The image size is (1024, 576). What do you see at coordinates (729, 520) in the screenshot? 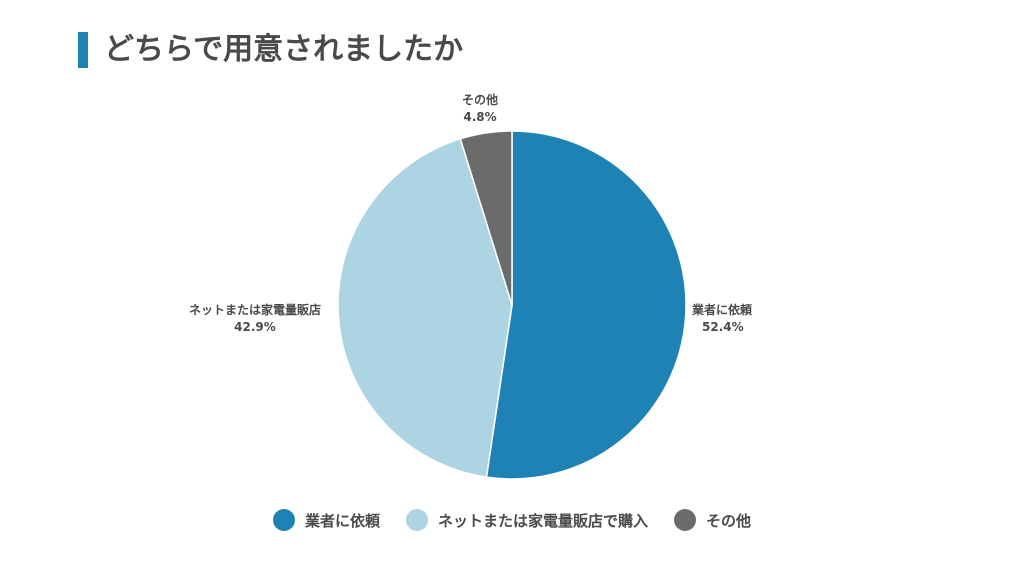
I see `legend-label-other: その他` at bounding box center [729, 520].